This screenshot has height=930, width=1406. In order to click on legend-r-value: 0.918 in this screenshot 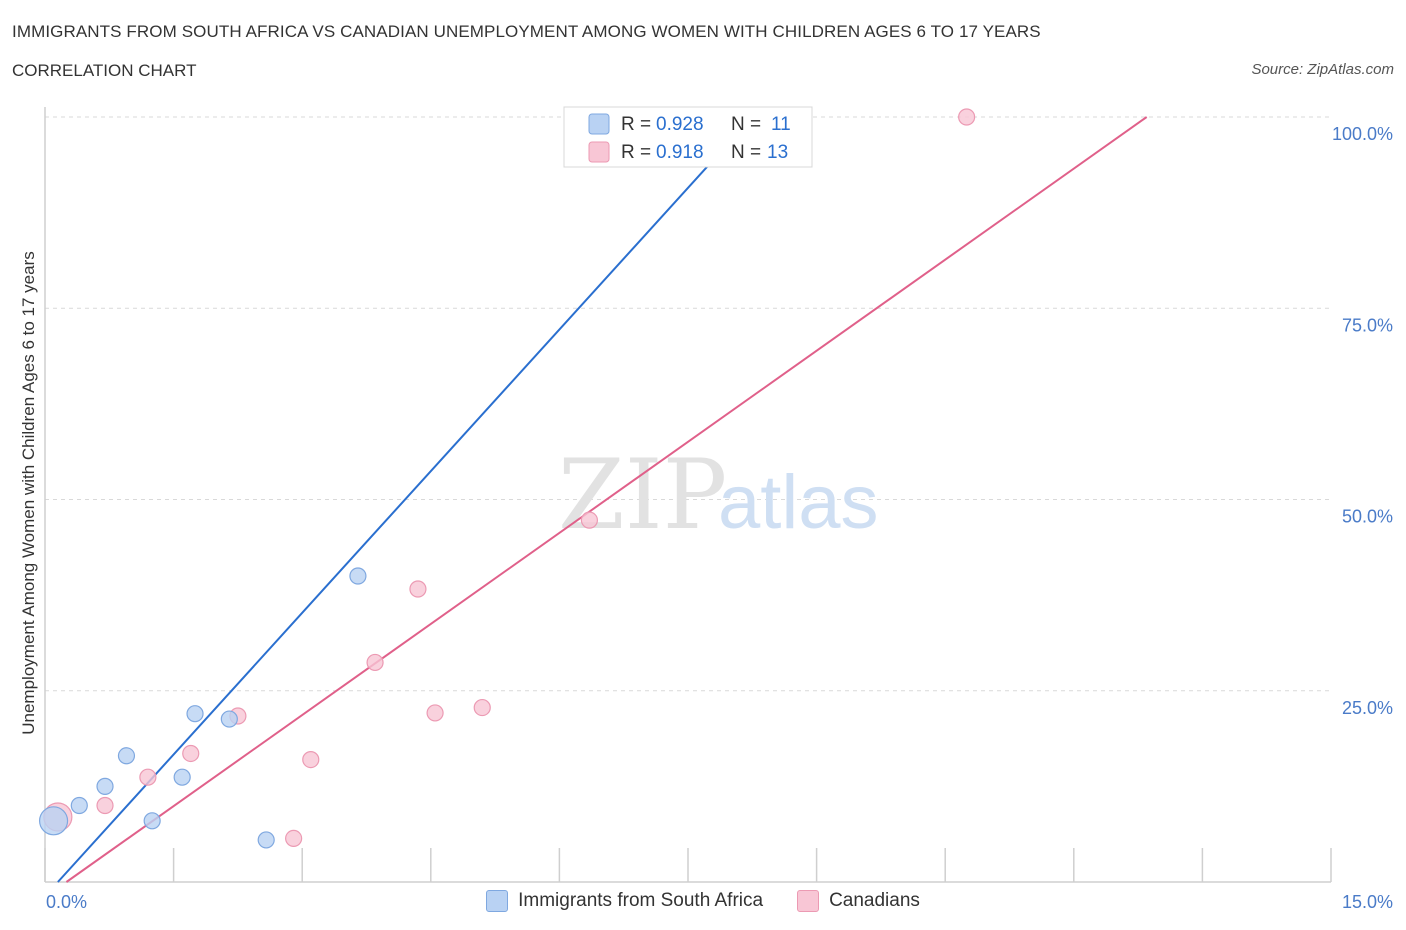, I will do `click(680, 152)`.